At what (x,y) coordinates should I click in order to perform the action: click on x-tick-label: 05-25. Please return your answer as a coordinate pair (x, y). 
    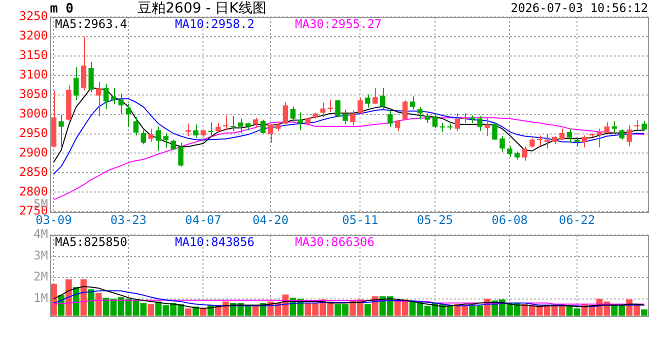
    Looking at the image, I should click on (435, 219).